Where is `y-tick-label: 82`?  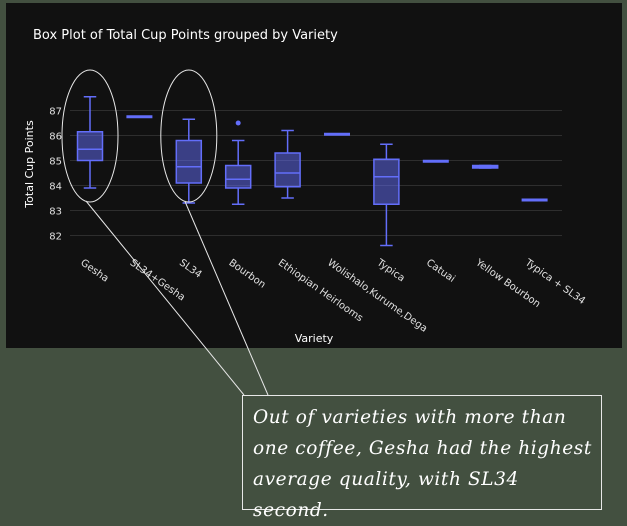
y-tick-label: 82 is located at coordinates (55, 237).